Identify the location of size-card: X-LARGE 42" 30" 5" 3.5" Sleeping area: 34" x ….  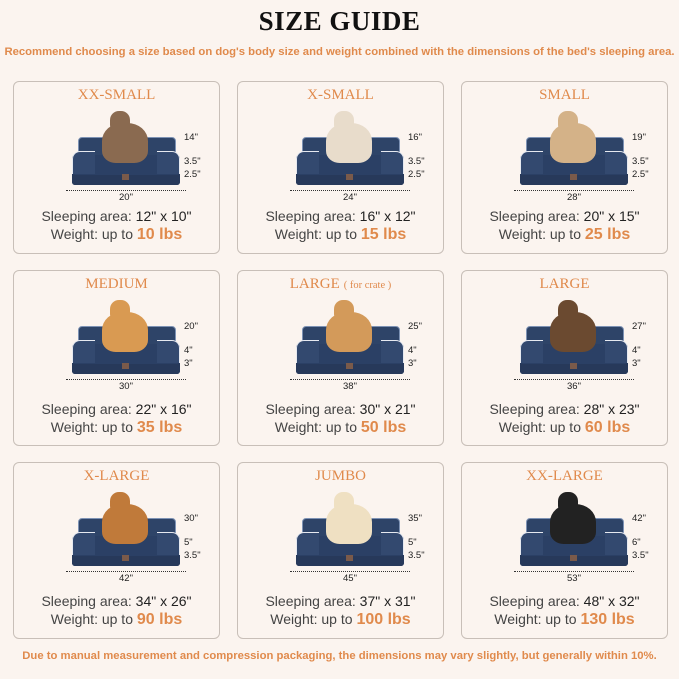
(116, 550).